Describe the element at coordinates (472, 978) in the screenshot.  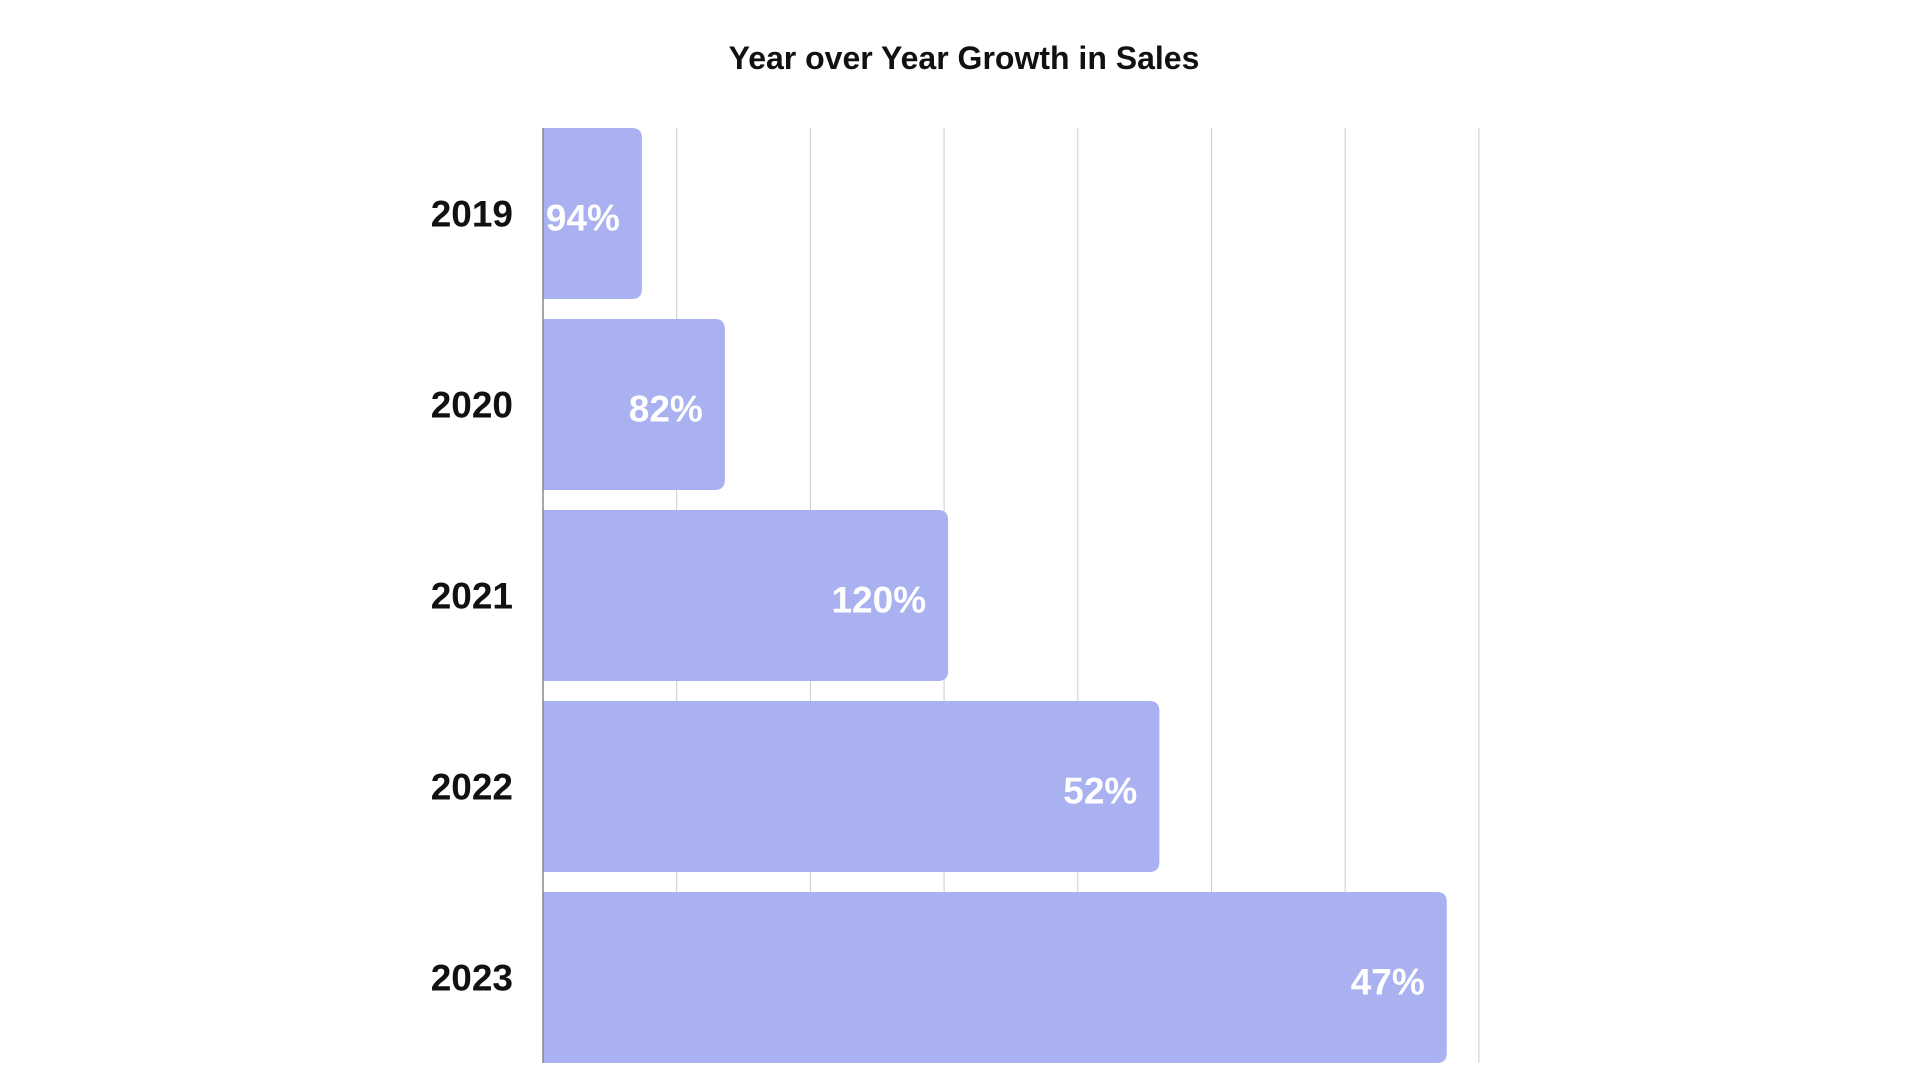
I see `y-tick-label: 2023` at that location.